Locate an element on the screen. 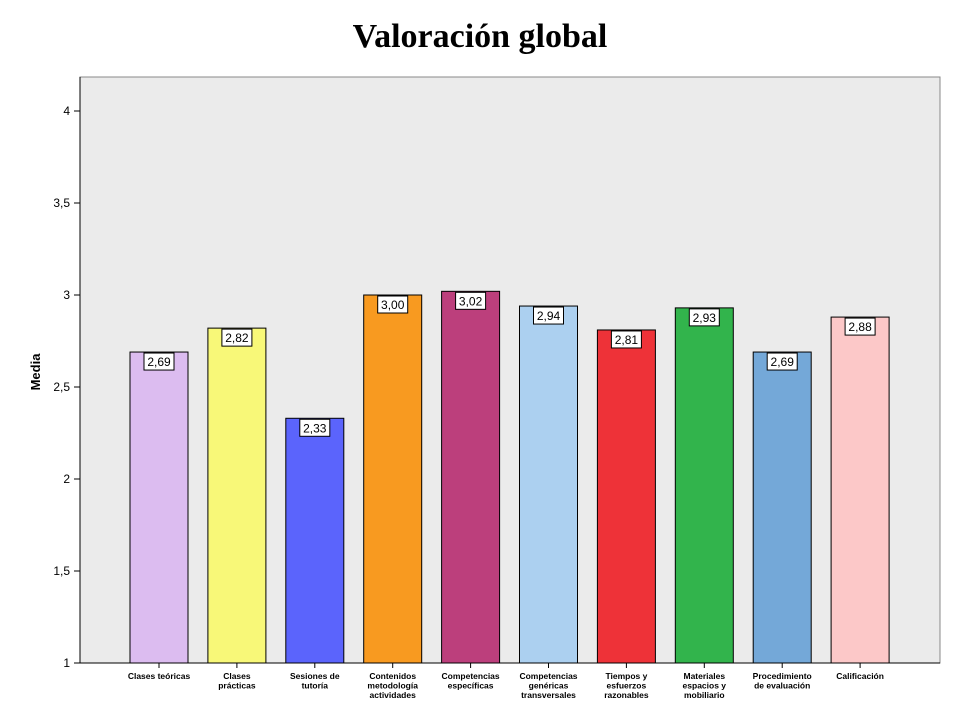 This screenshot has width=960, height=720. chart-title: Valoración global is located at coordinates (480, 36).